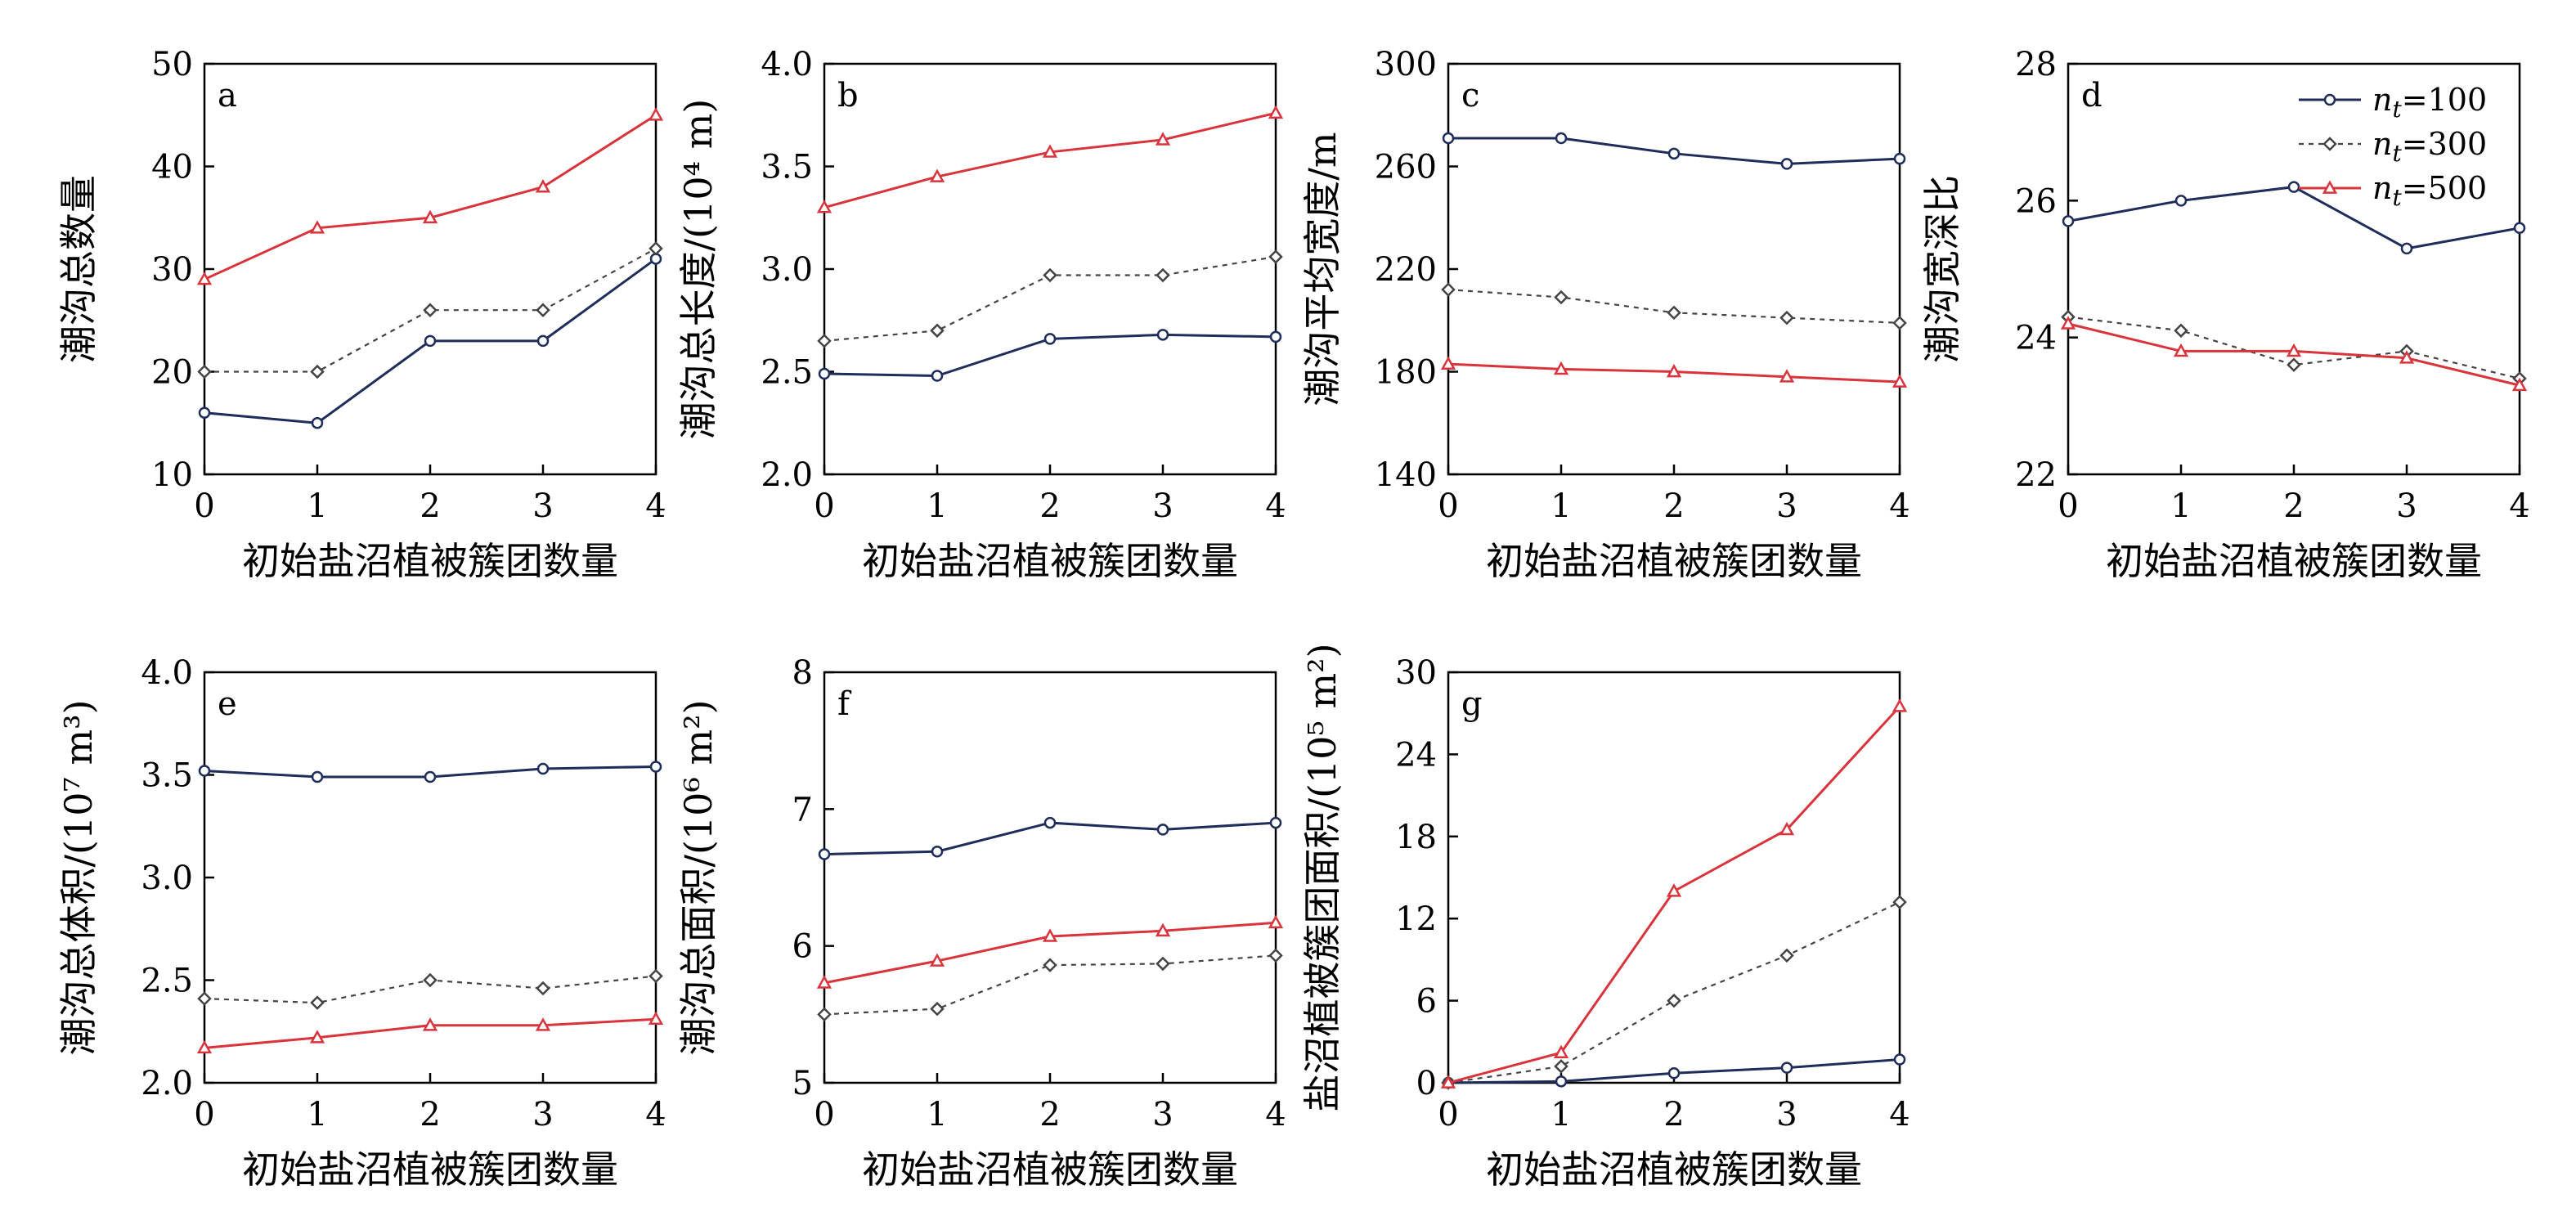 The width and height of the screenshot is (2576, 1212). What do you see at coordinates (1426, 1083) in the screenshot?
I see `y-tick-label: 0` at bounding box center [1426, 1083].